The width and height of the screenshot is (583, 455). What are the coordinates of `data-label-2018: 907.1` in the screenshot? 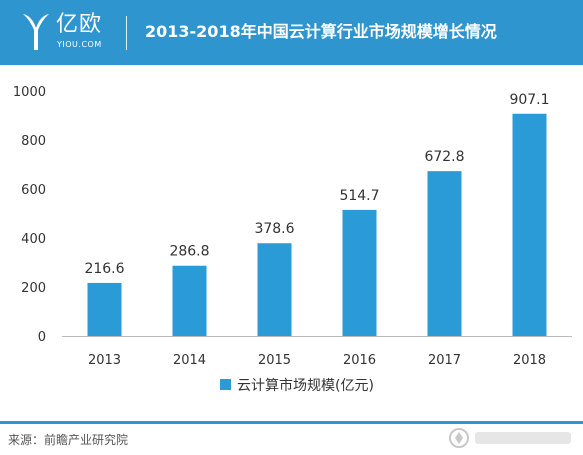 It's located at (529, 100).